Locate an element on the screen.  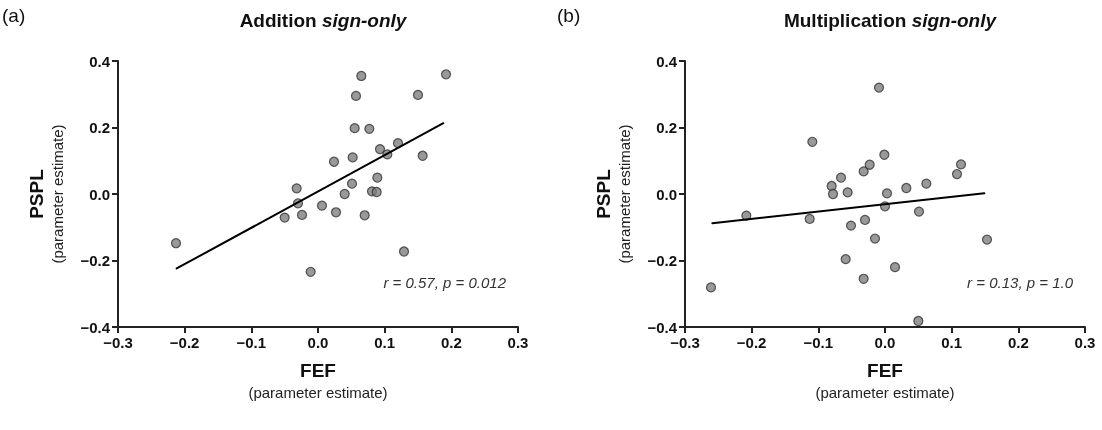
annotation: r = 0.13, p = 1.0 is located at coordinates (1020, 282).